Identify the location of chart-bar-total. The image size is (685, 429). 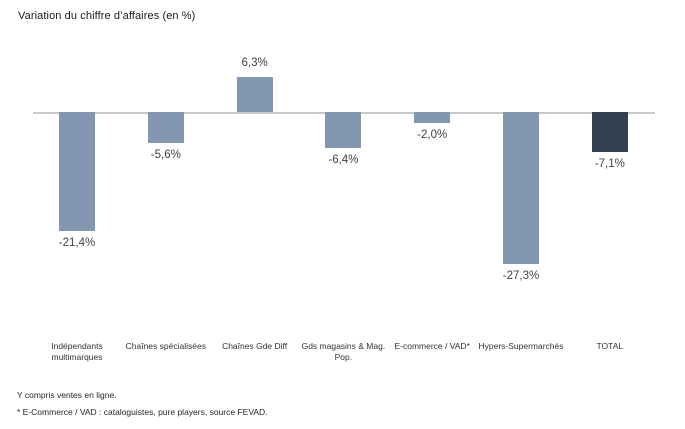
(609, 132).